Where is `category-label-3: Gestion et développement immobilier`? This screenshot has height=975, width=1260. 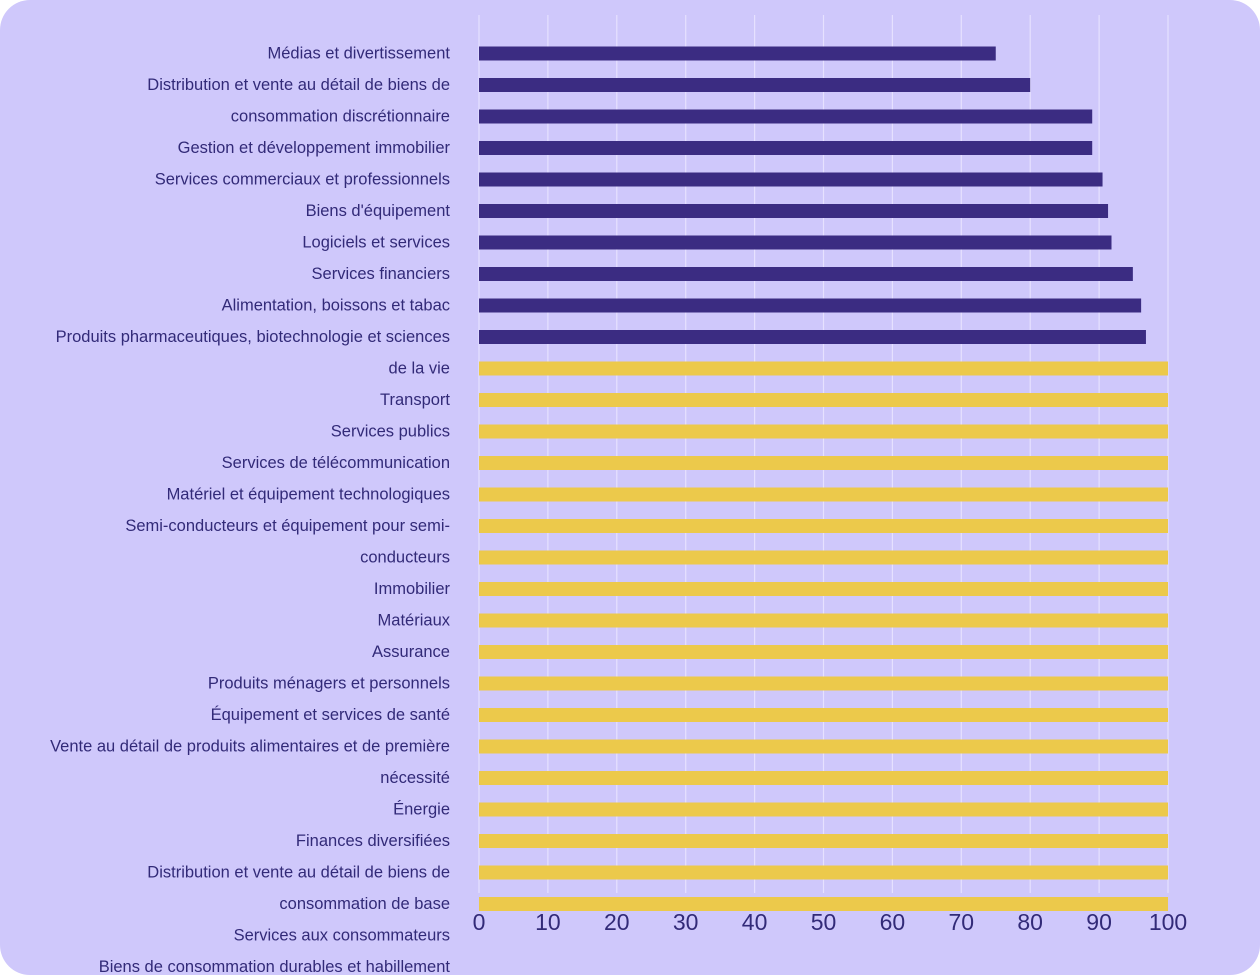 category-label-3: Gestion et développement immobilier is located at coordinates (314, 148).